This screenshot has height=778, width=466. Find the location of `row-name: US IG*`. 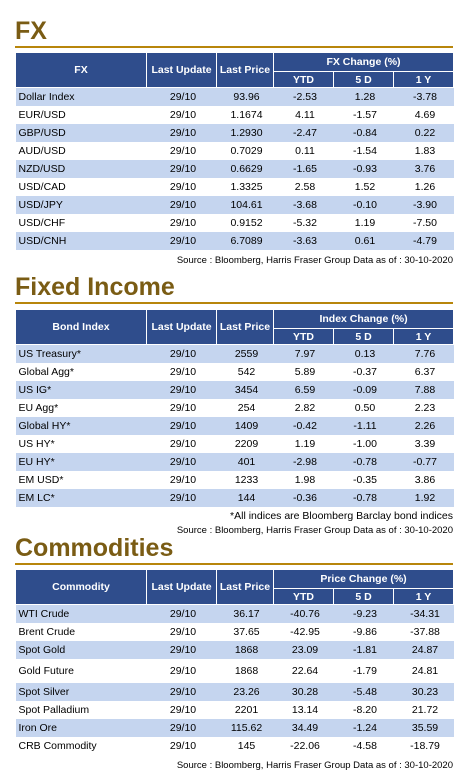

row-name: US IG* is located at coordinates (81, 389).